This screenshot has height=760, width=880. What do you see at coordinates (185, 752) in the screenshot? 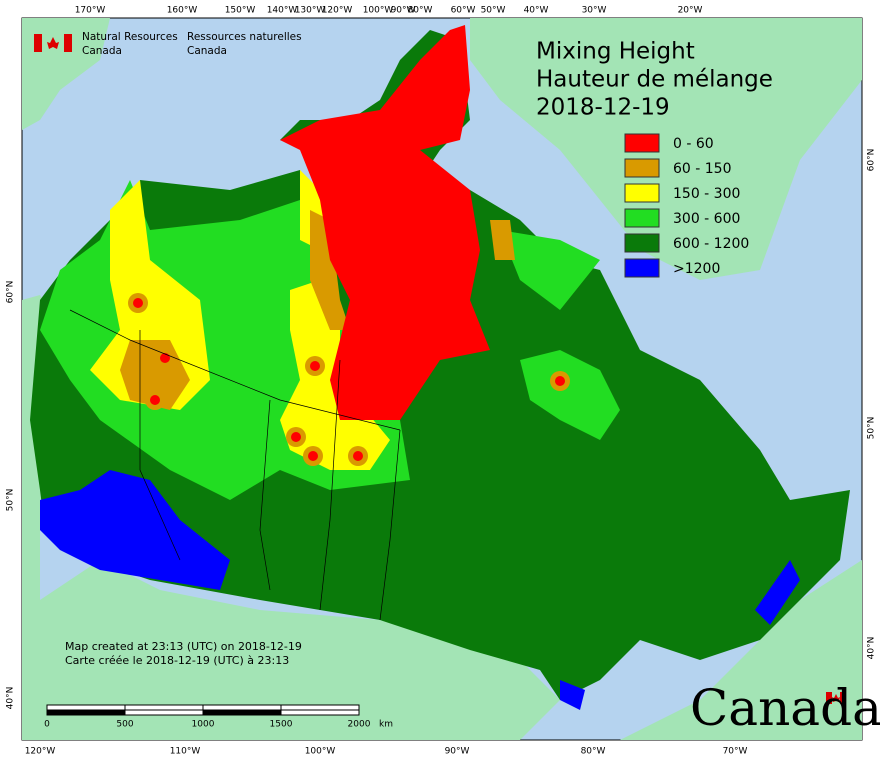
I see `longitude-label: 110°W` at bounding box center [185, 752].